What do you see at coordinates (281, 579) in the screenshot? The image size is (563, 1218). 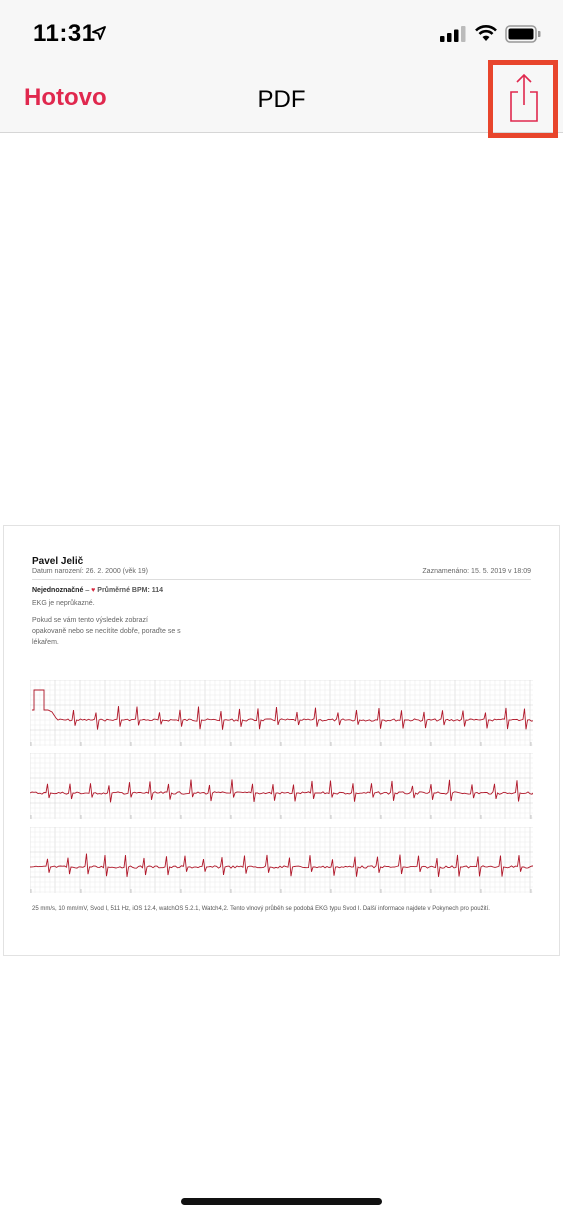 I see `divider` at bounding box center [281, 579].